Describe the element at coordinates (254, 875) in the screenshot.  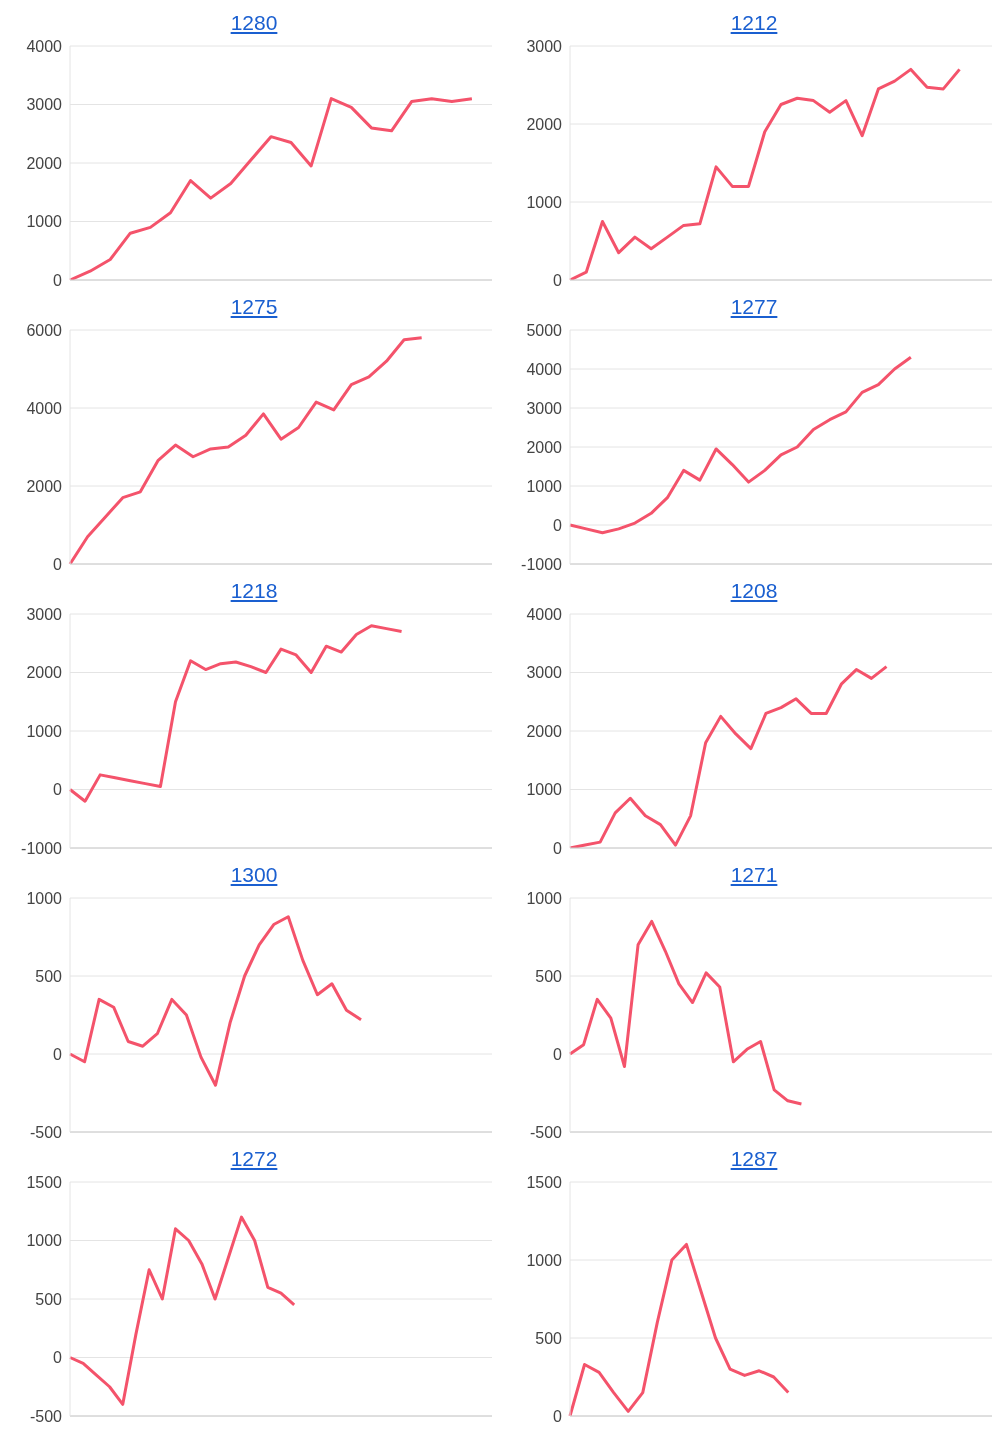
I see `chart-title: 1300` at that location.